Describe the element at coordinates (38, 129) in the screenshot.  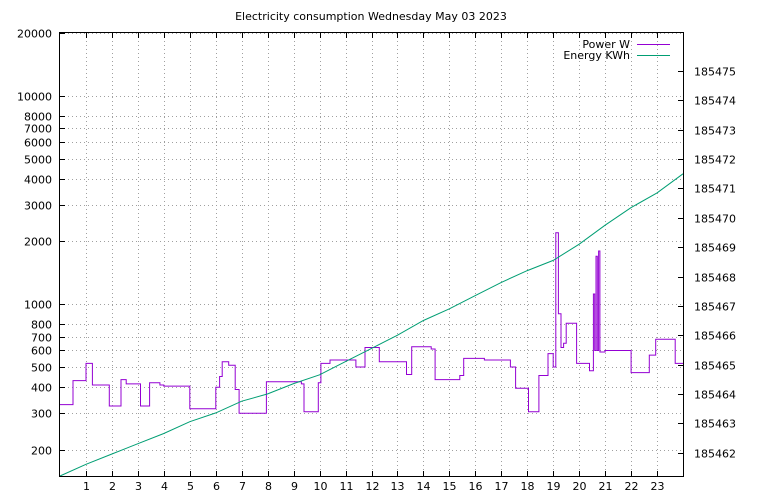
I see `y-left-tick-label: 7000` at that location.